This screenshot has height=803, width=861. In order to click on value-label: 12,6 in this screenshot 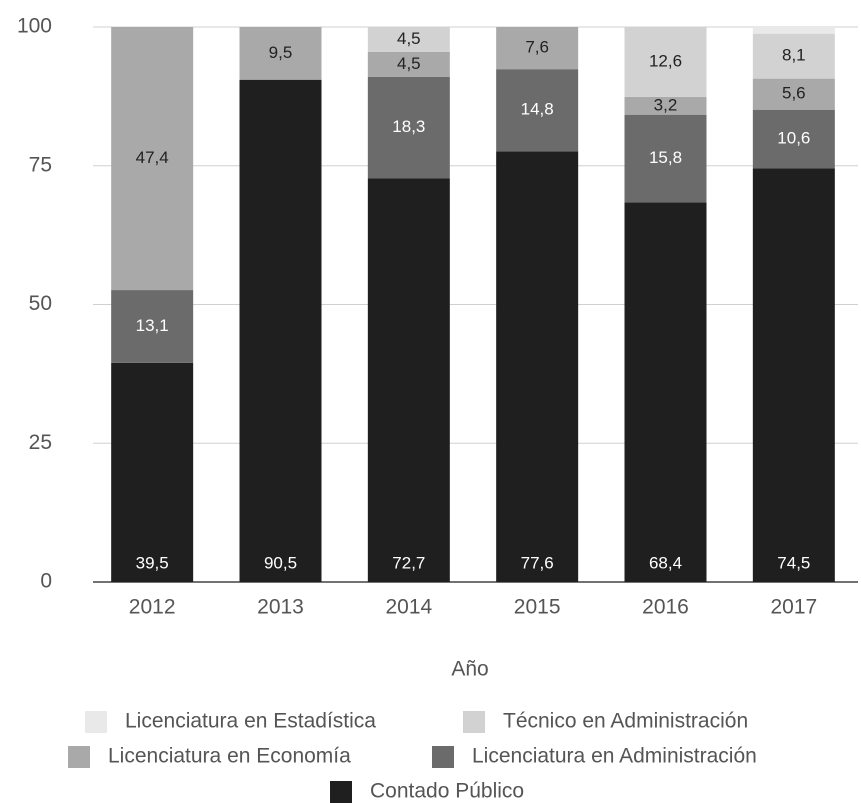, I will do `click(665, 60)`.